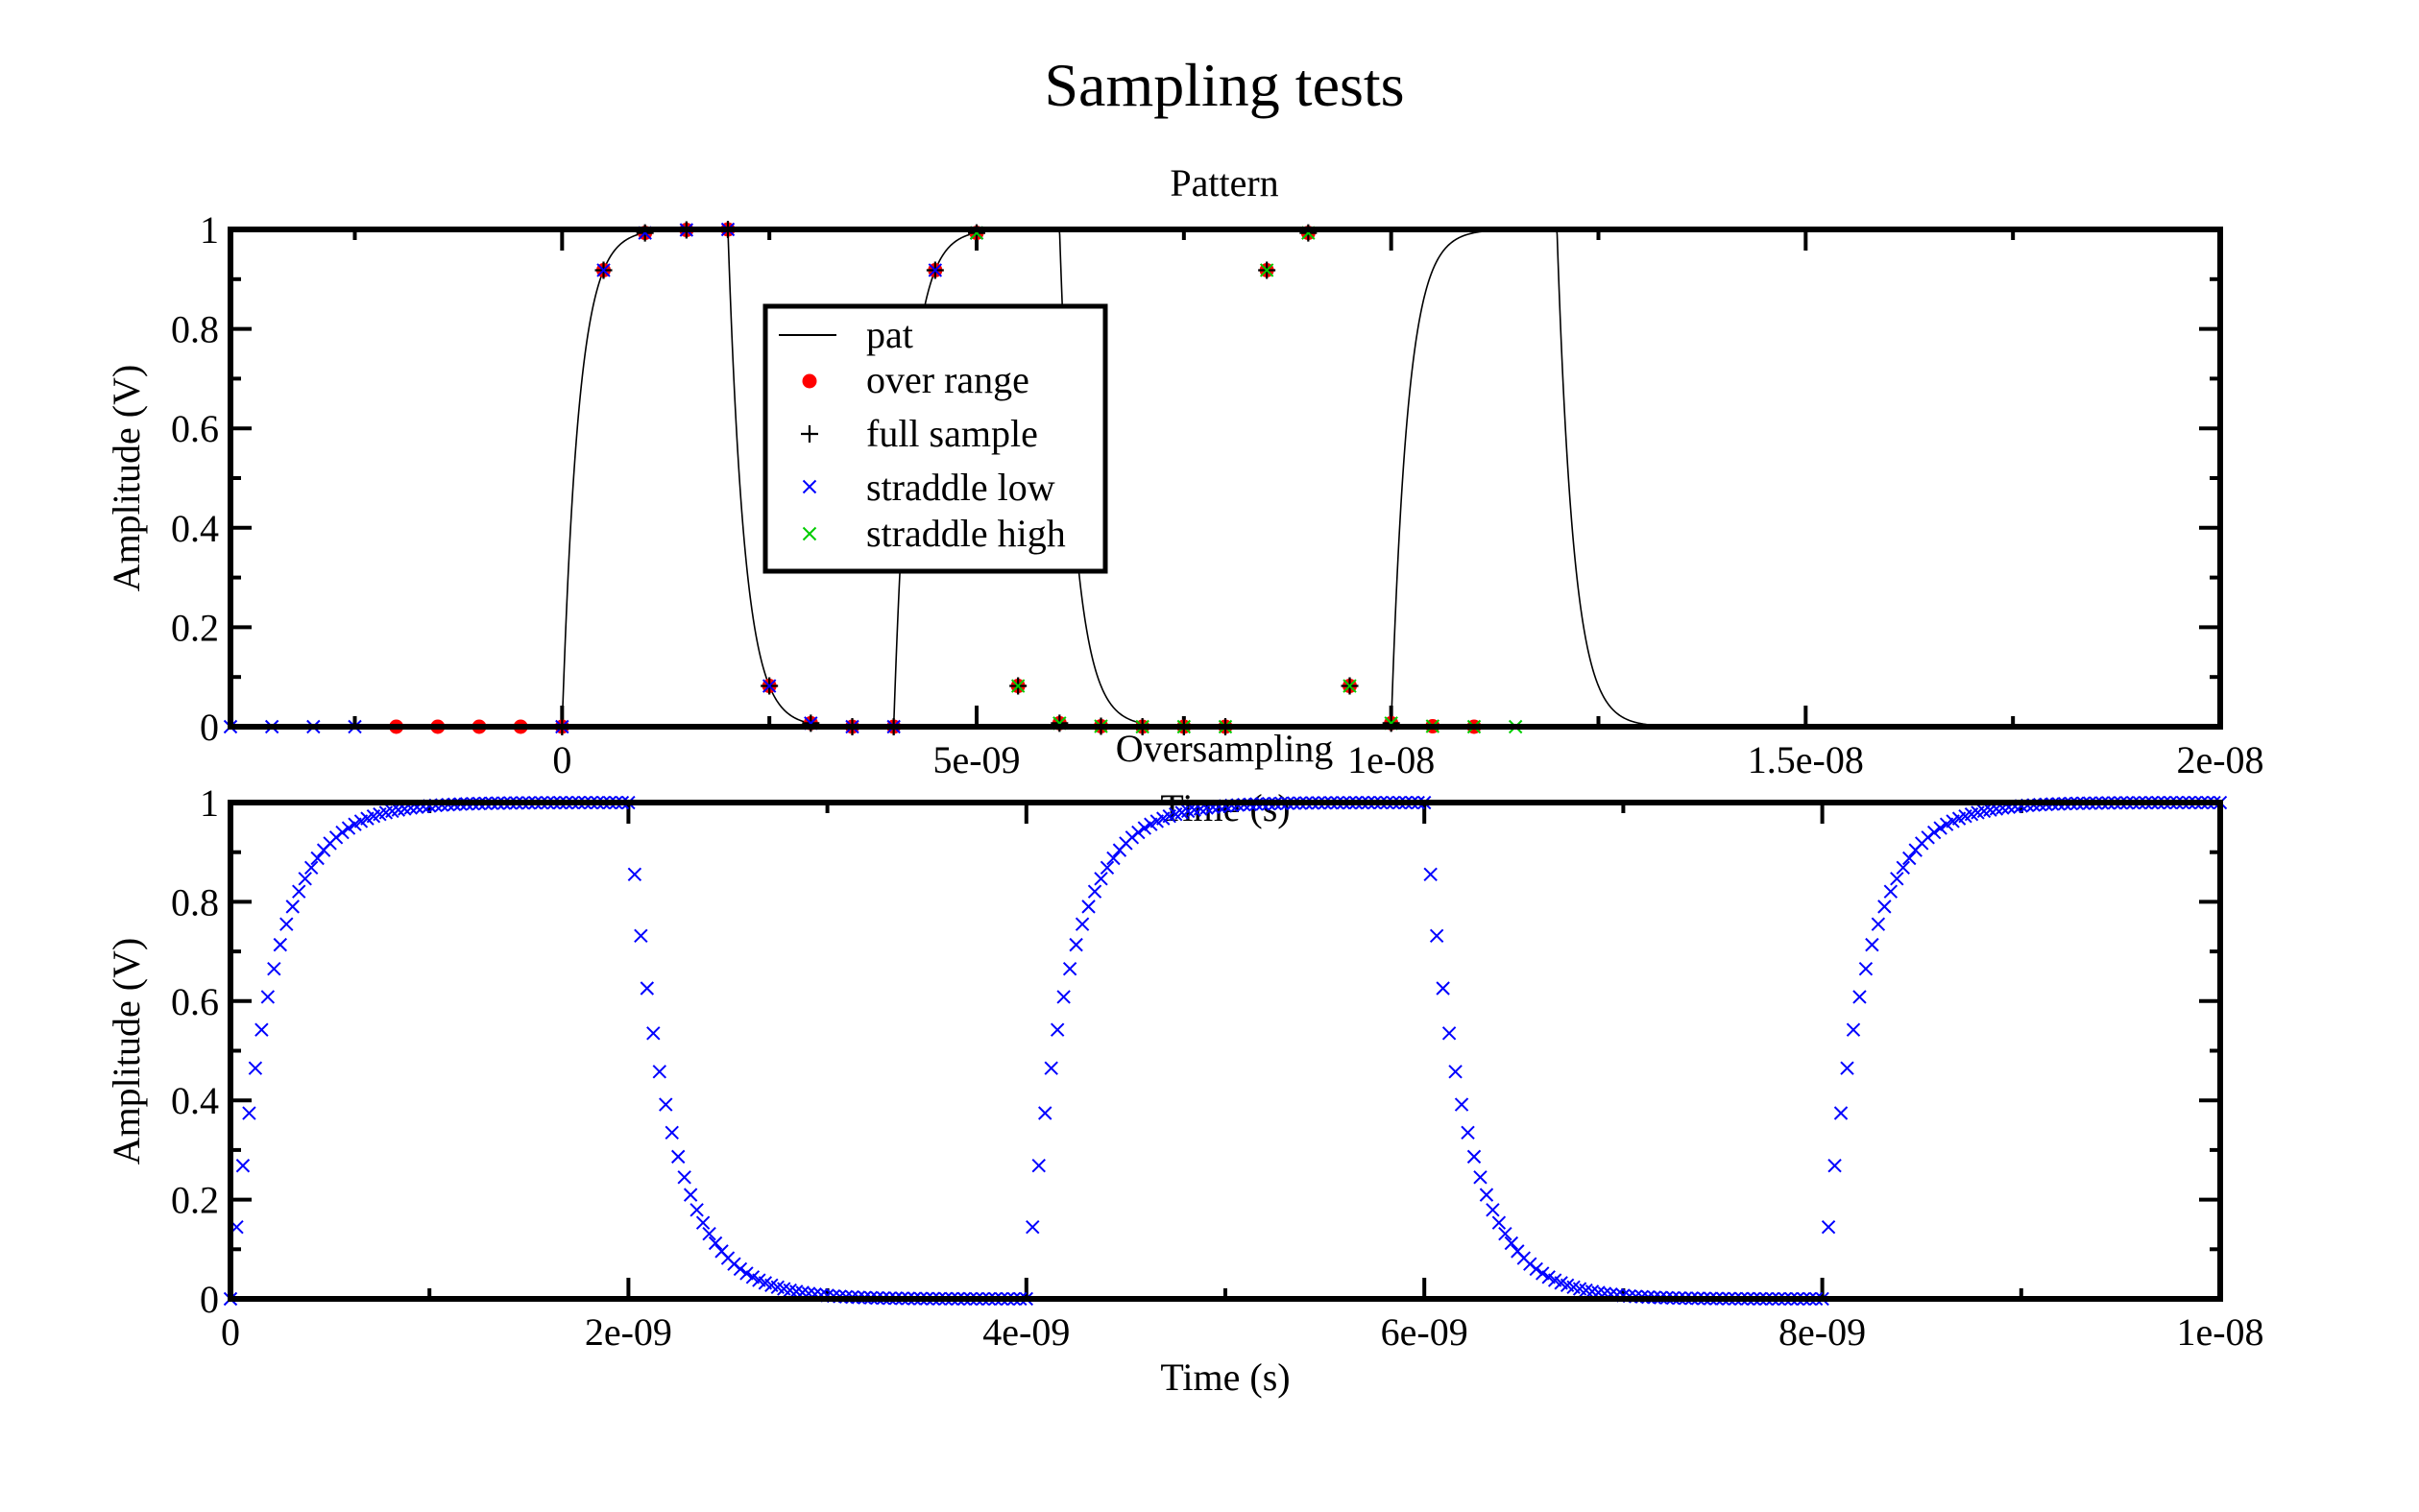  Describe the element at coordinates (561, 759) in the screenshot. I see `x-tick-label: 0` at that location.